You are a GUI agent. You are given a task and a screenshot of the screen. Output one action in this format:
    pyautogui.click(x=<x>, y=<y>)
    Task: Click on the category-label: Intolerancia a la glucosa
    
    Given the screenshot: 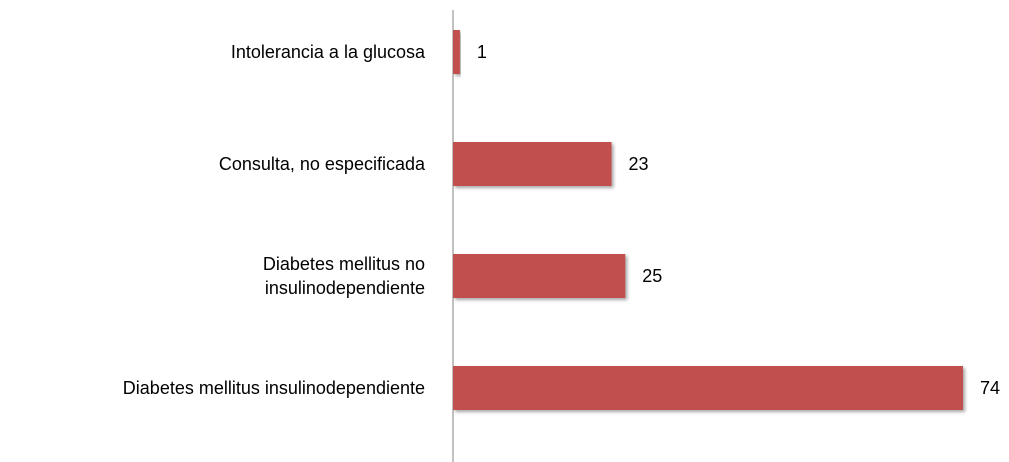 What is the action you would take?
    pyautogui.click(x=327, y=52)
    